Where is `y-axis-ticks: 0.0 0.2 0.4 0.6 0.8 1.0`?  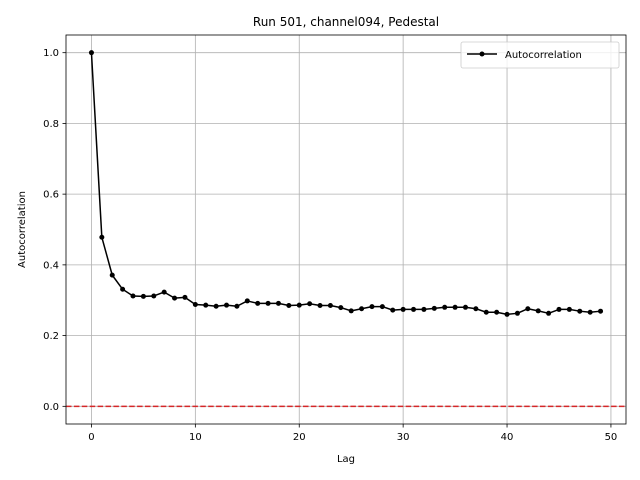 y-axis-ticks: 0.0 0.2 0.4 0.6 0.8 1.0 is located at coordinates (54, 230).